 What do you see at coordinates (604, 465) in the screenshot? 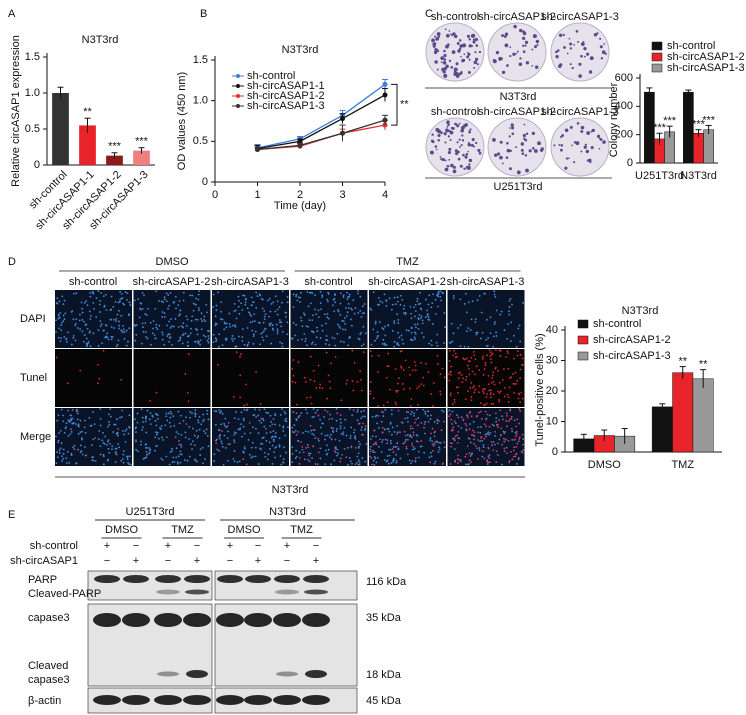
I see `x-tick-label: DMSO` at bounding box center [604, 465].